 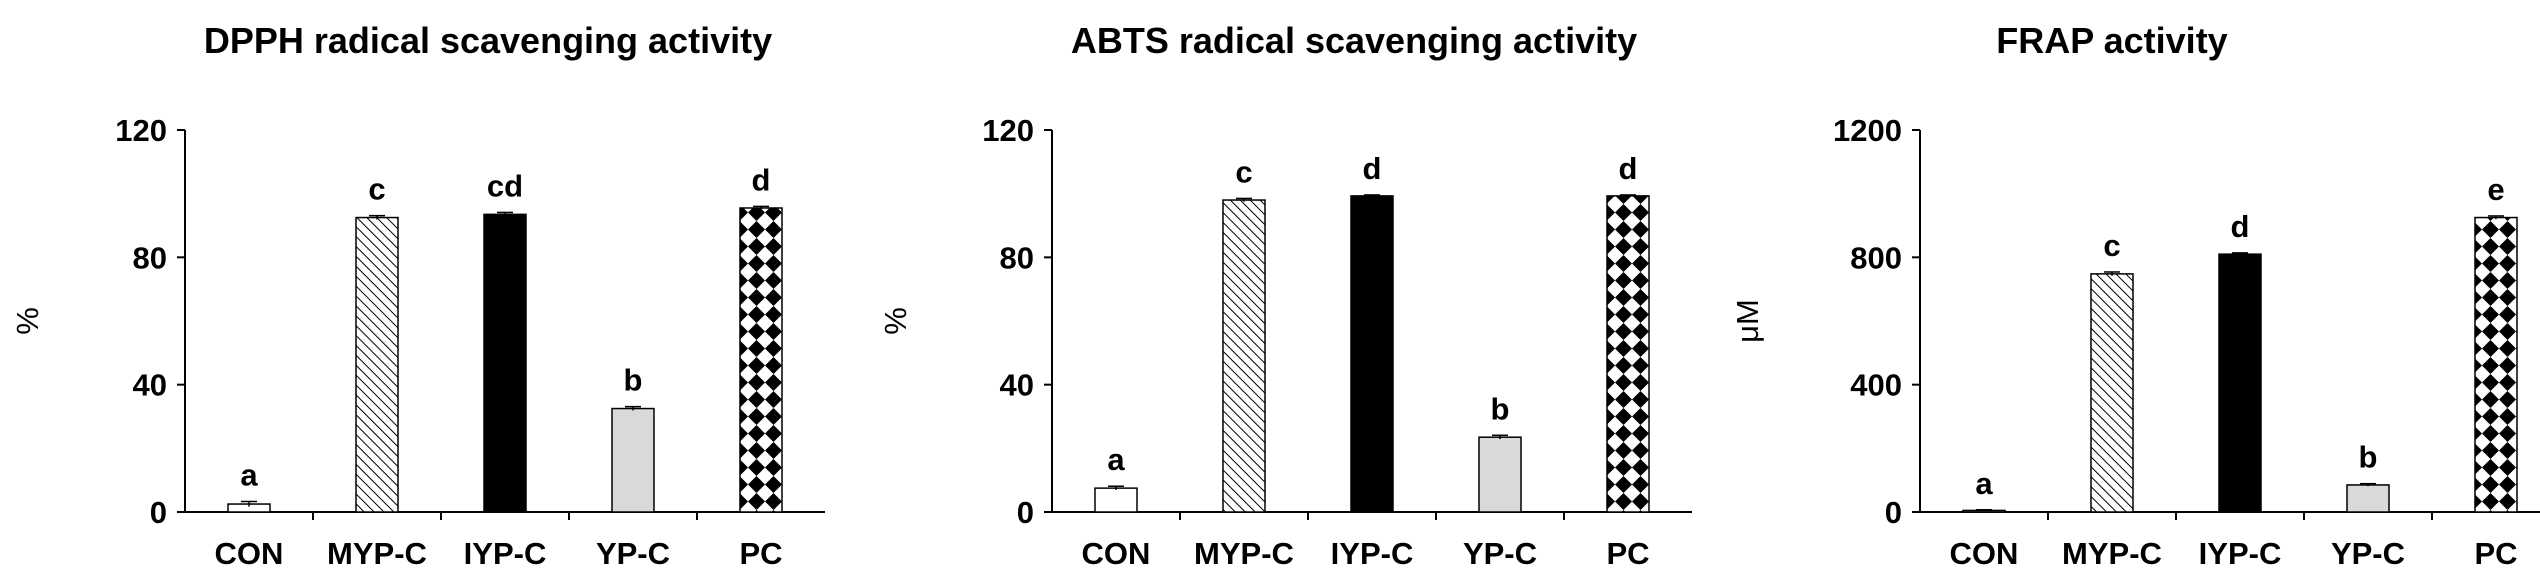 I want to click on chart-title: ABTS radical scavenging activity, so click(x=1354, y=40).